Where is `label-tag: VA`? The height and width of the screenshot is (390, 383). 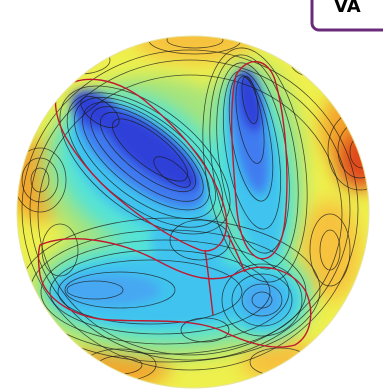
label-tag: VA is located at coordinates (346, 16).